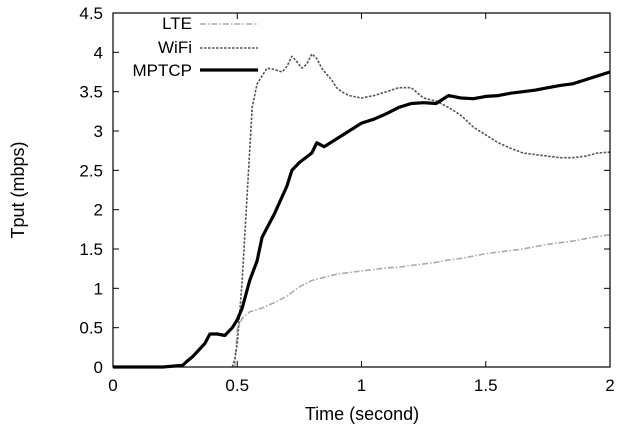 This screenshot has width=626, height=435. Describe the element at coordinates (237, 385) in the screenshot. I see `x-tick-label: 0.5` at that location.